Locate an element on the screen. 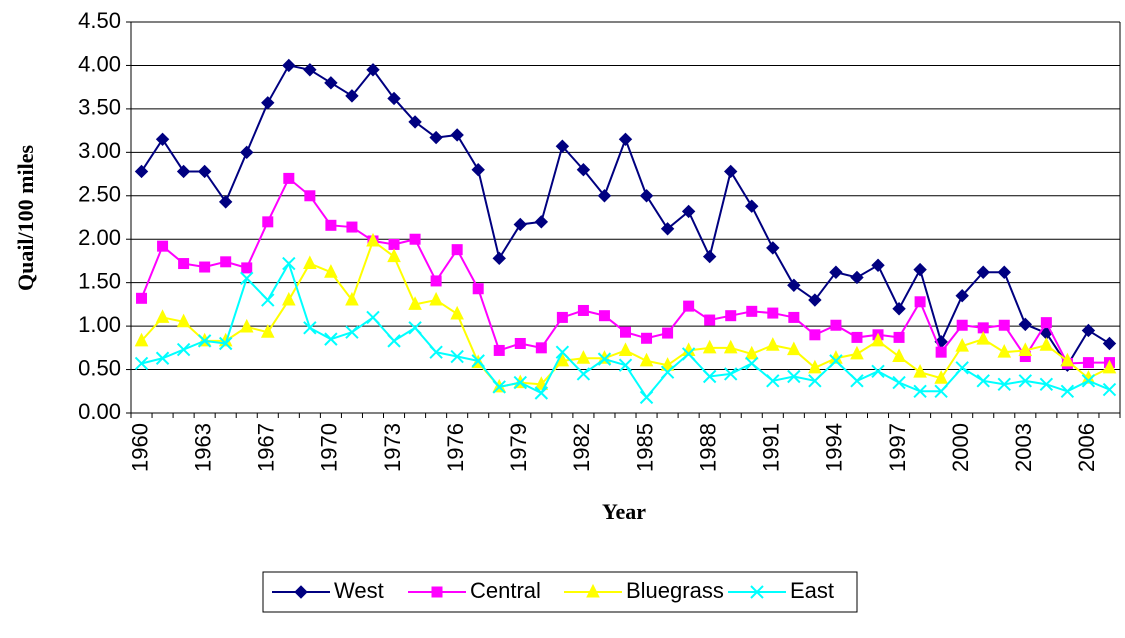 This screenshot has height=638, width=1125. x-tick-label: 1991 is located at coordinates (771, 447).